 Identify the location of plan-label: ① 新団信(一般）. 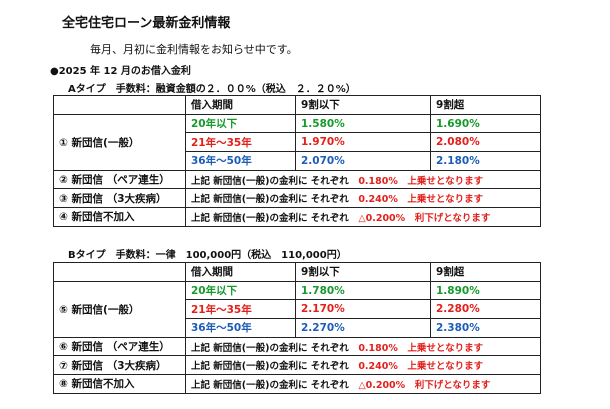
(119, 142).